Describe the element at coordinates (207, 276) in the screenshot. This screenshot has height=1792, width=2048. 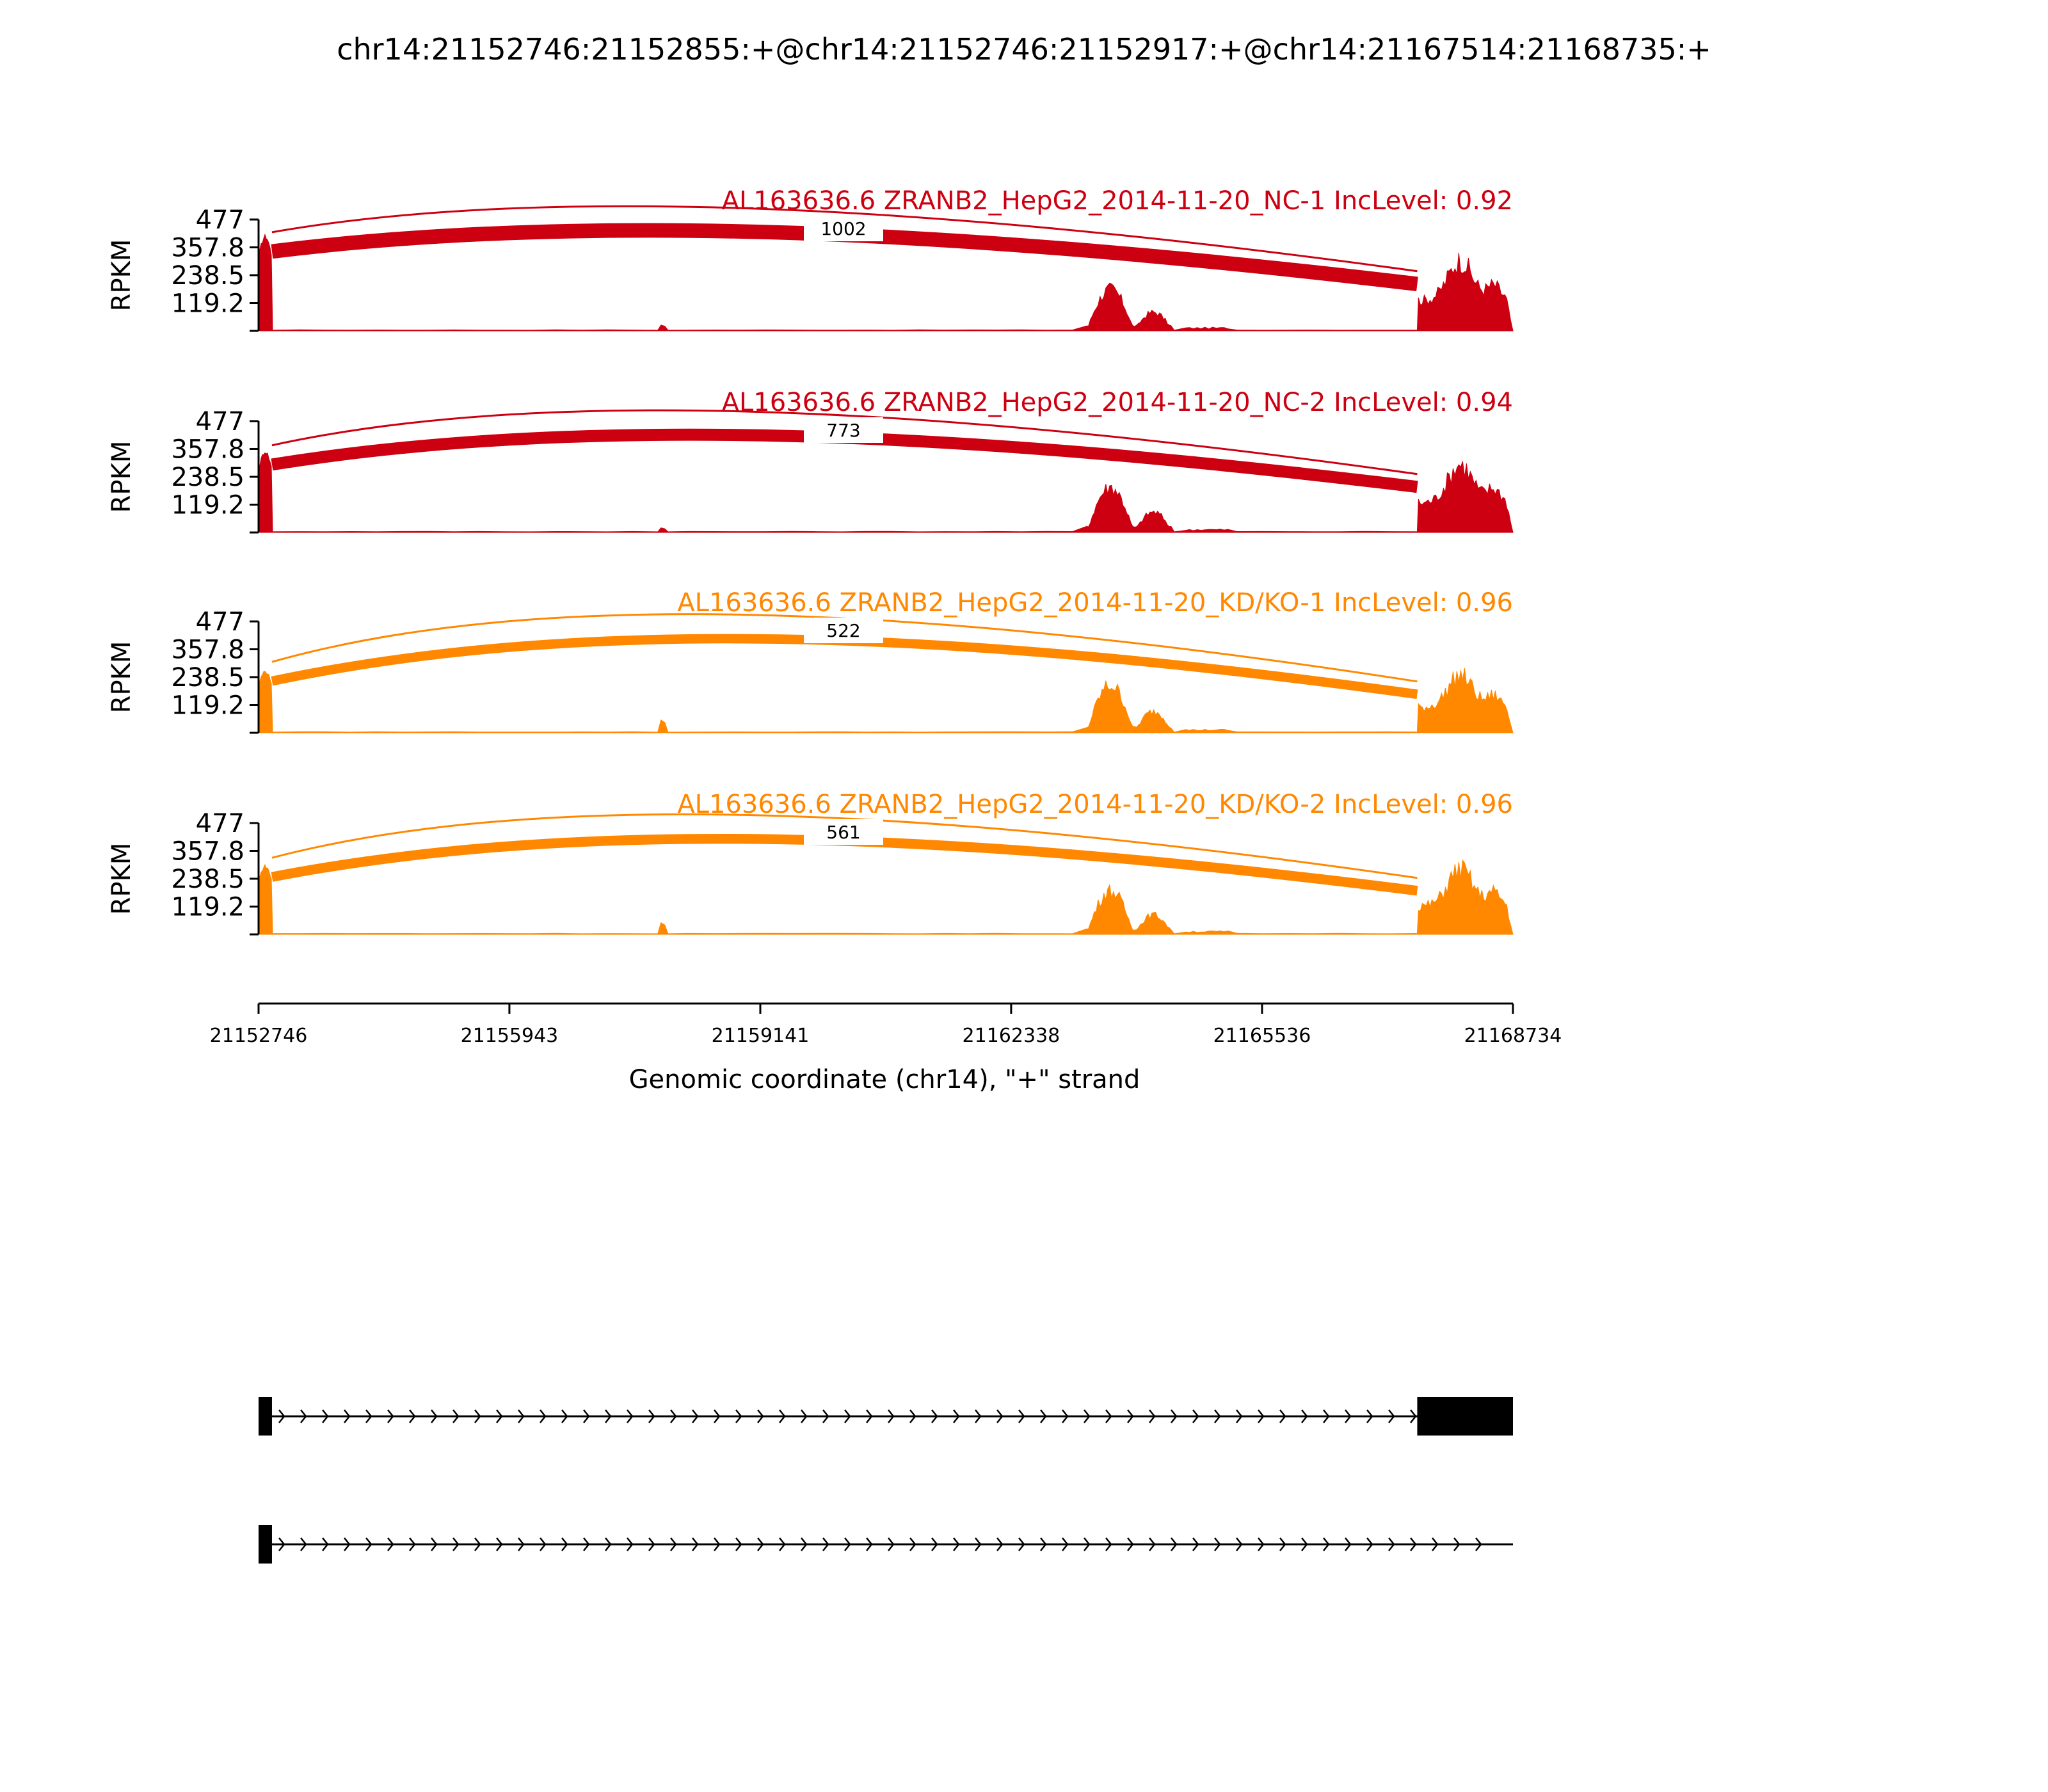
I see `y-tick-label: 238.5` at that location.